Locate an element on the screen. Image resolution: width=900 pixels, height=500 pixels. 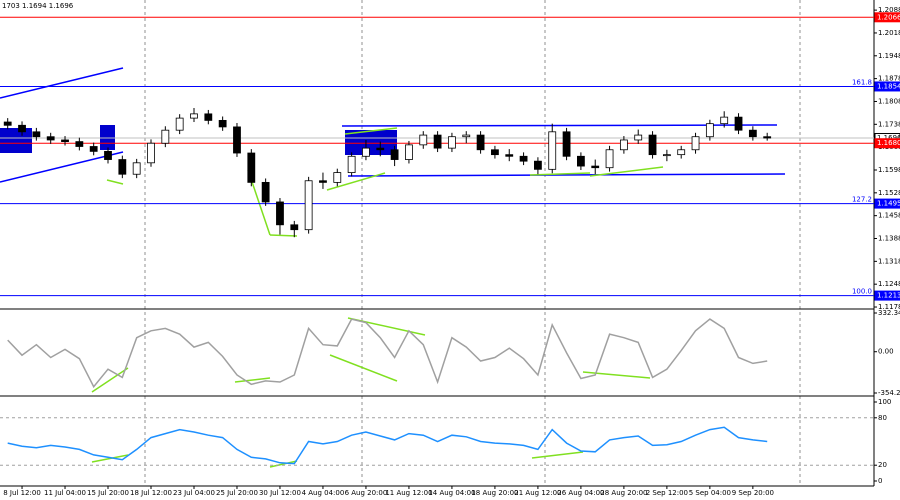
level-price-label: 1.1696 is located at coordinates (888, 138).